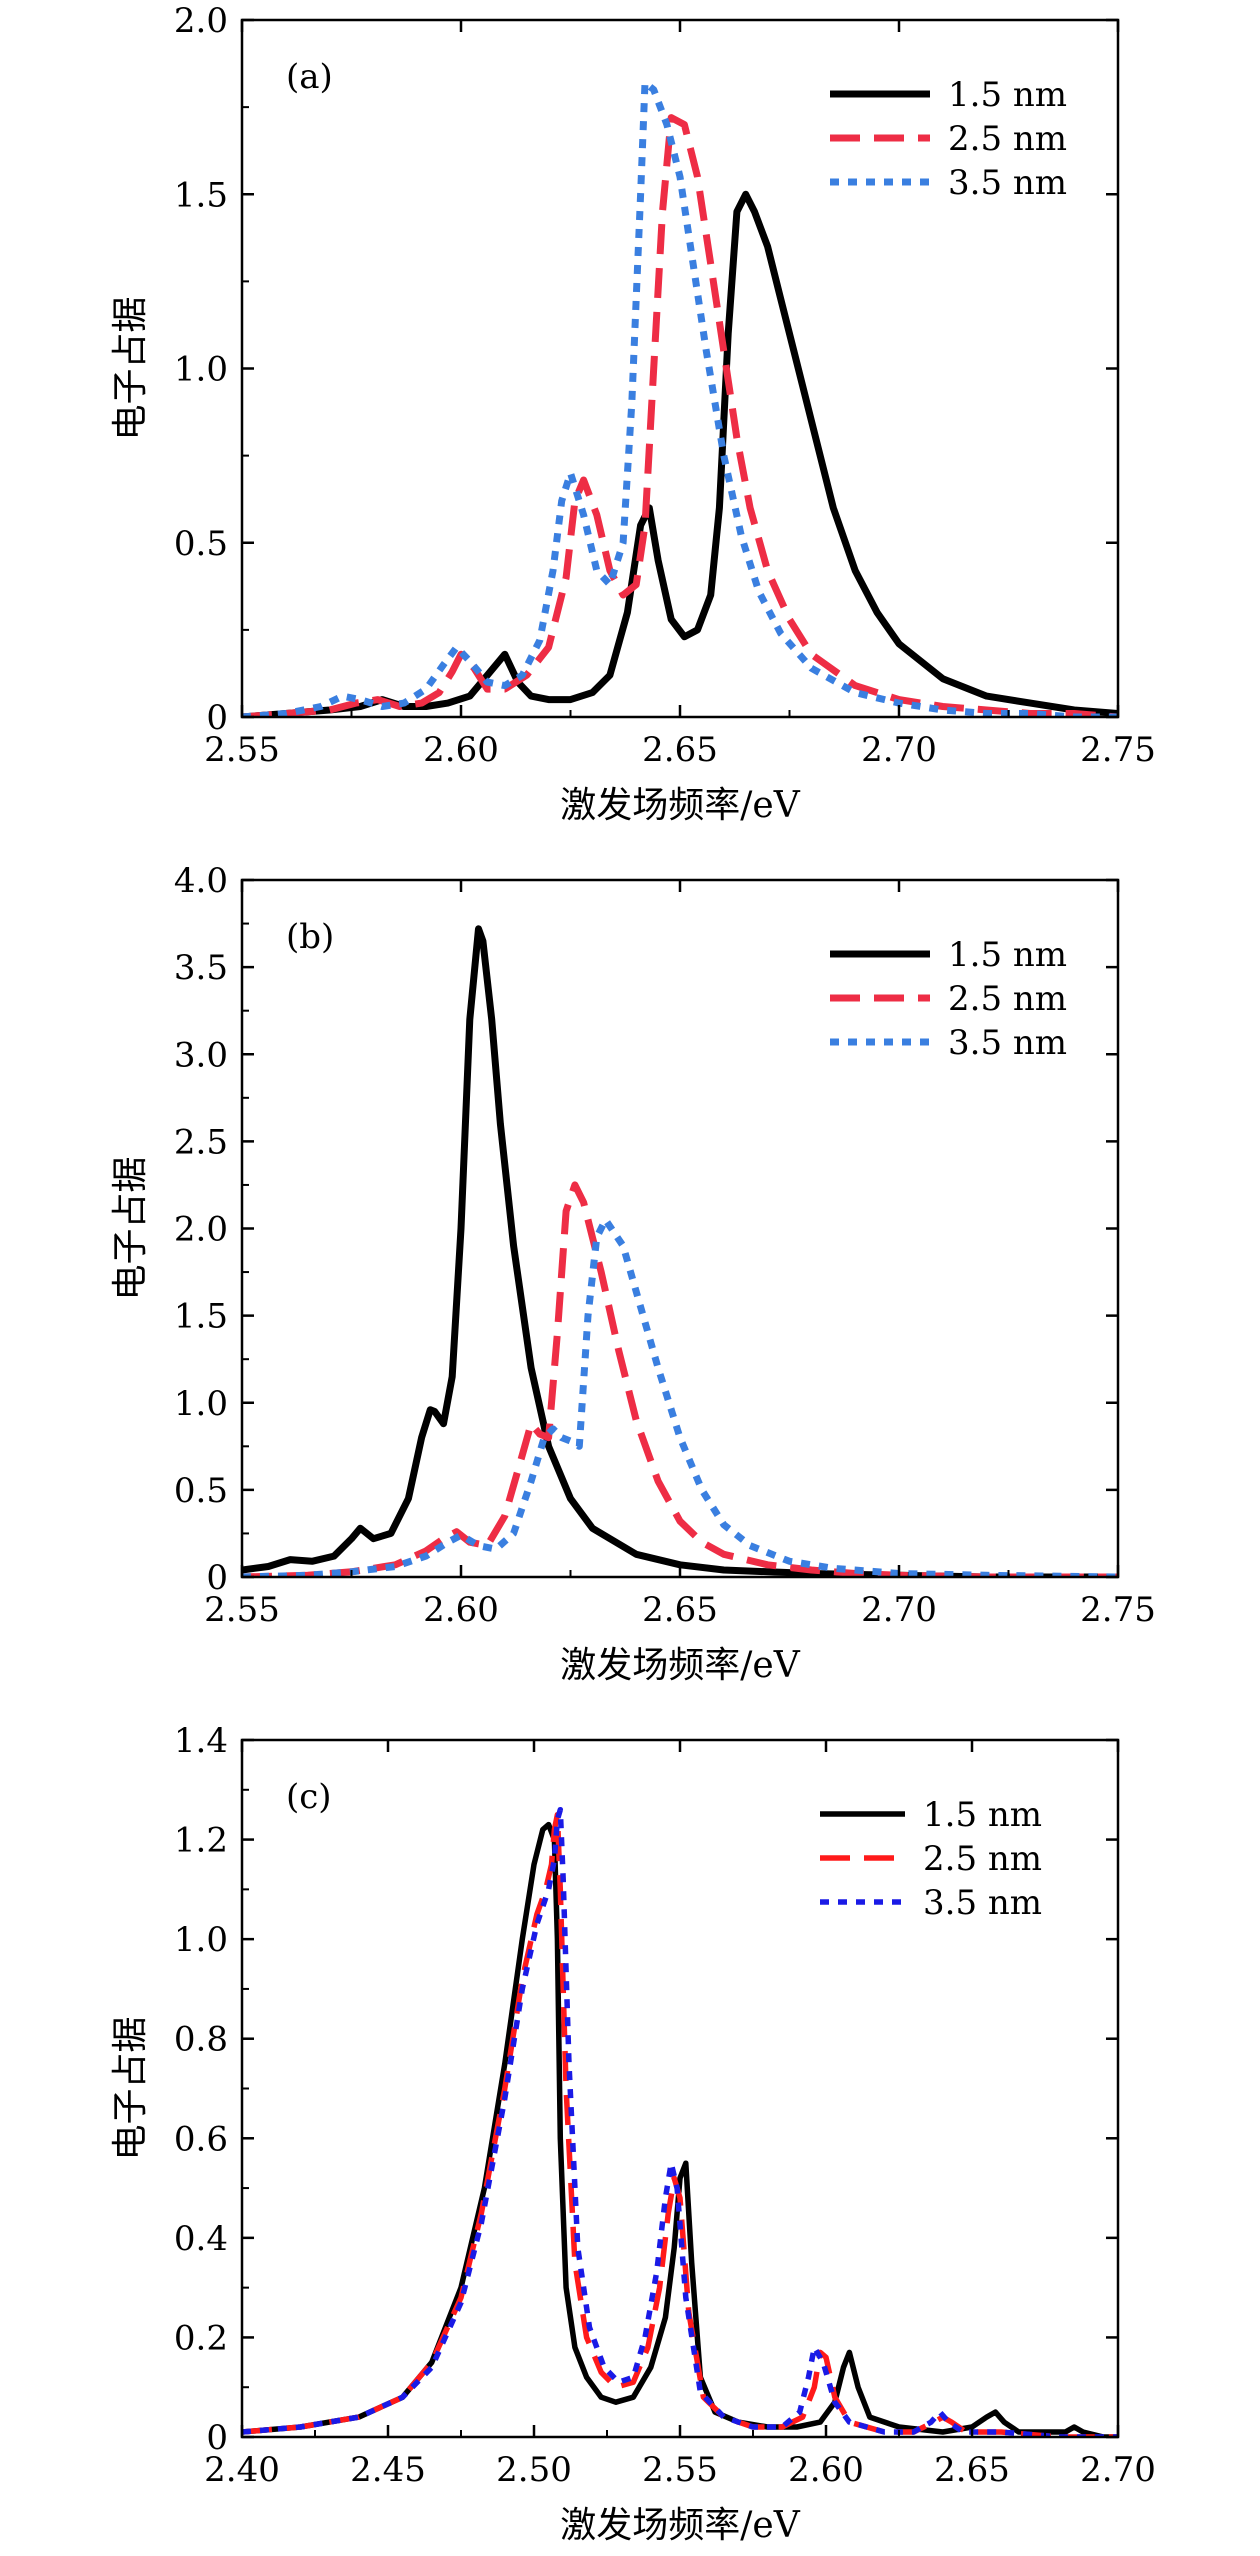 The height and width of the screenshot is (2556, 1260). I want to click on x-tick-label: 2.40, so click(242, 2470).